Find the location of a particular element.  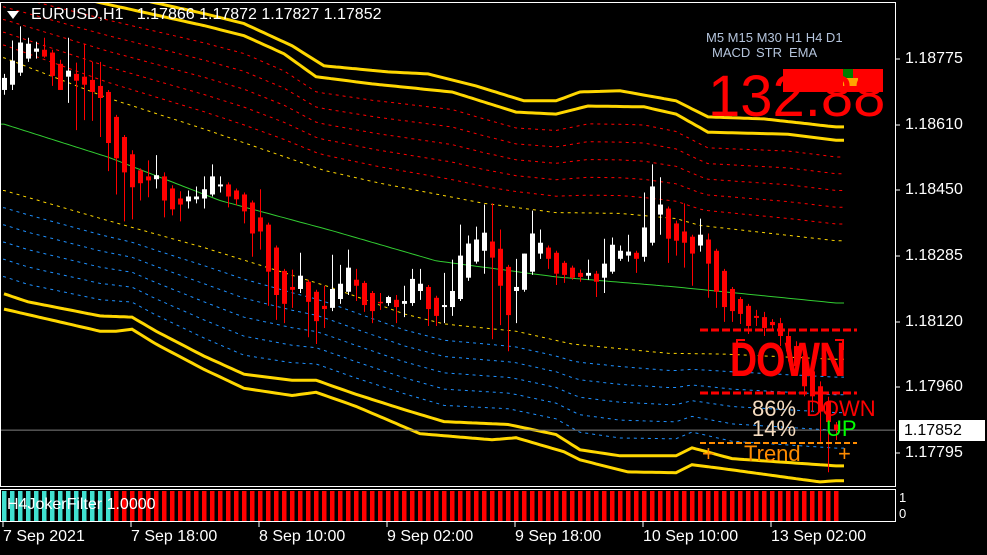

time-tick-label: 7 Sep 2021 is located at coordinates (44, 536).